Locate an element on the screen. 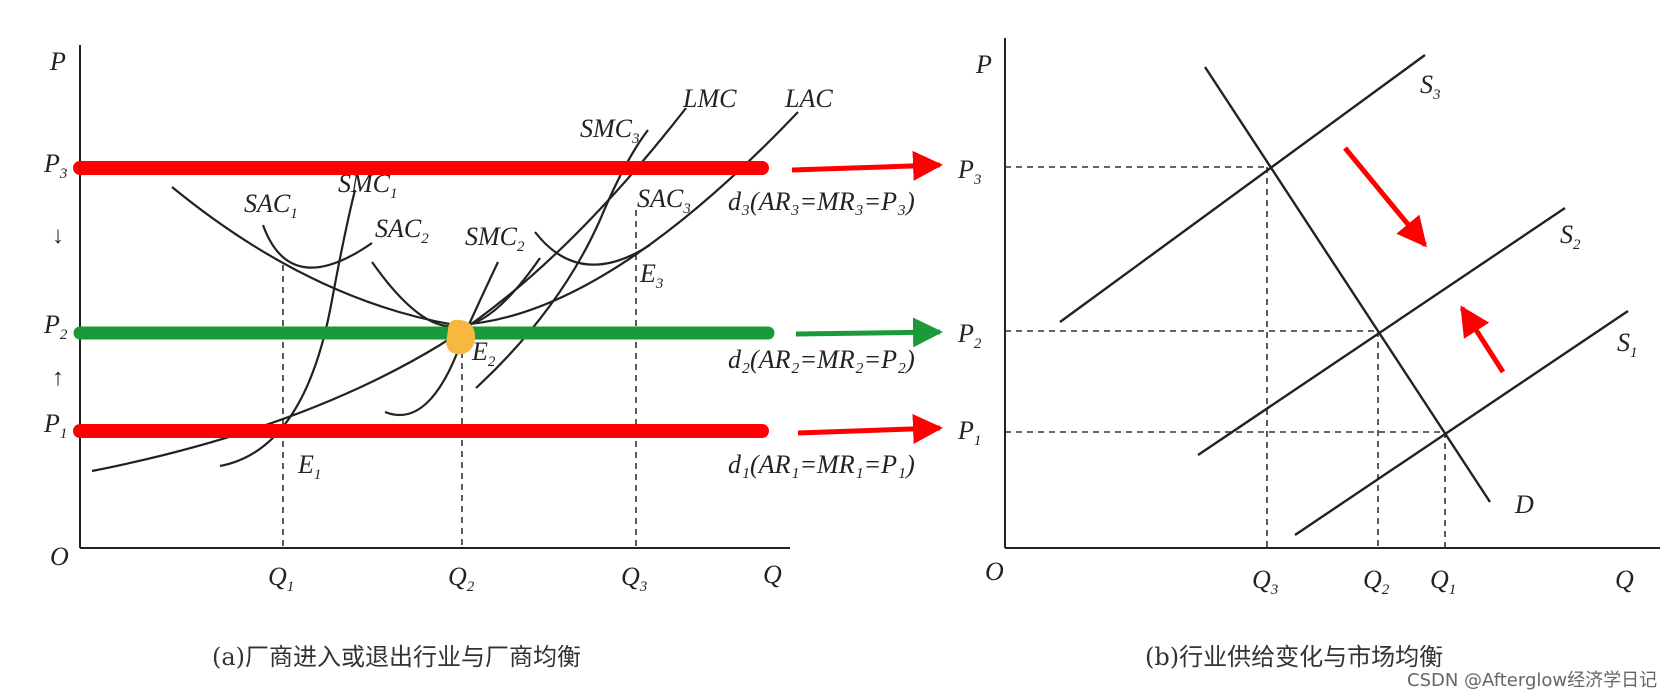  panel-a-origin-label: O is located at coordinates (59, 556).